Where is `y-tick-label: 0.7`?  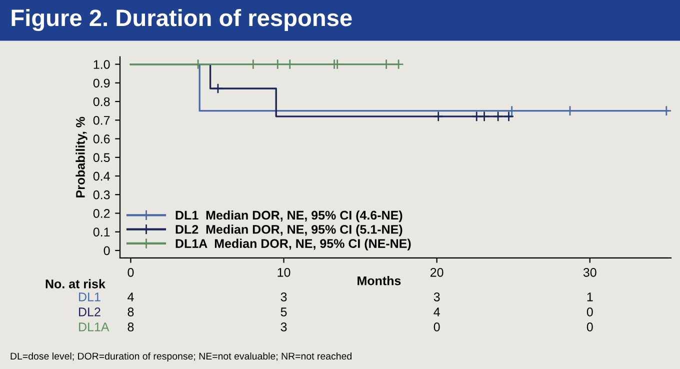
y-tick-label: 0.7 is located at coordinates (101, 120).